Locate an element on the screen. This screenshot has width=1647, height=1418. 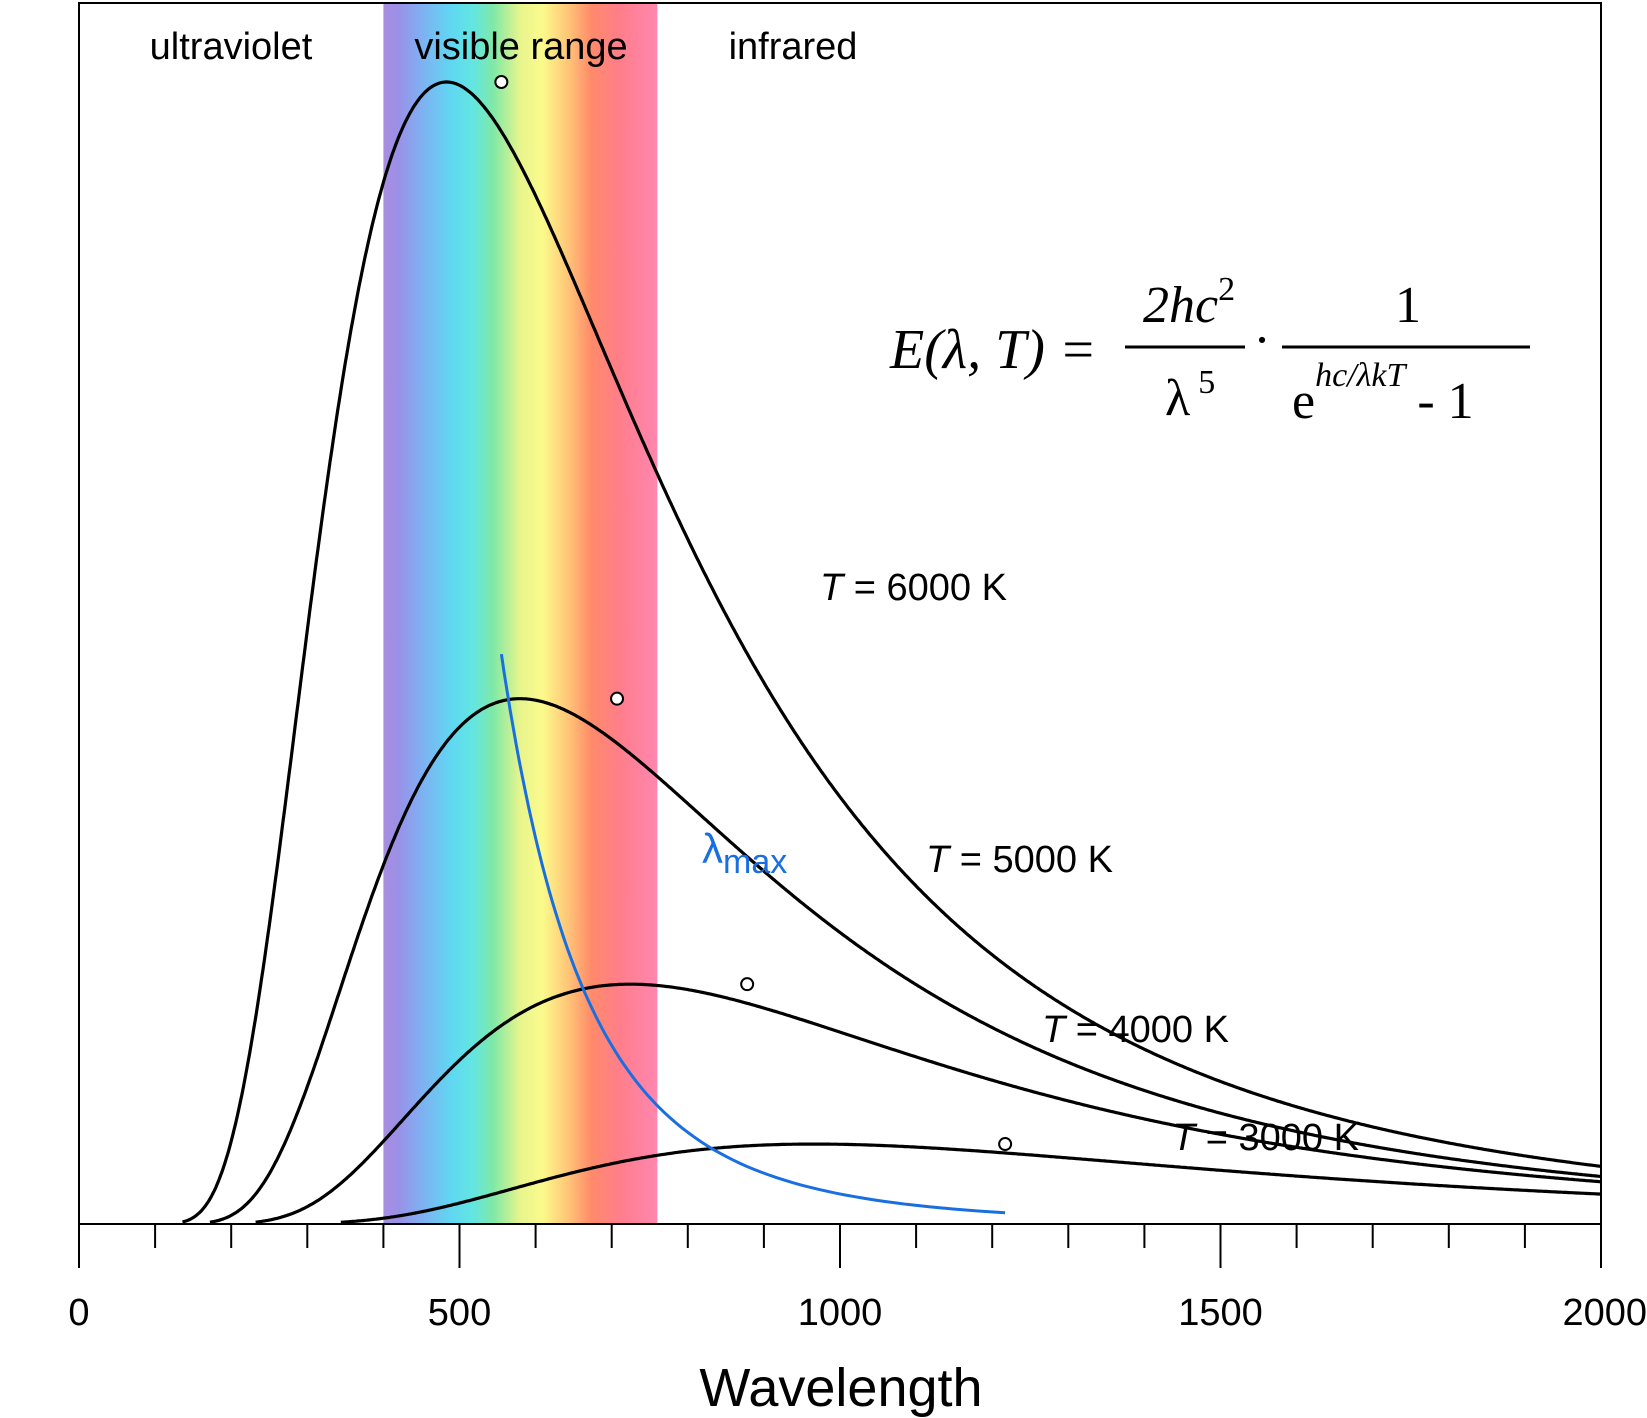
visible-spectrum-band is located at coordinates (520, 613).